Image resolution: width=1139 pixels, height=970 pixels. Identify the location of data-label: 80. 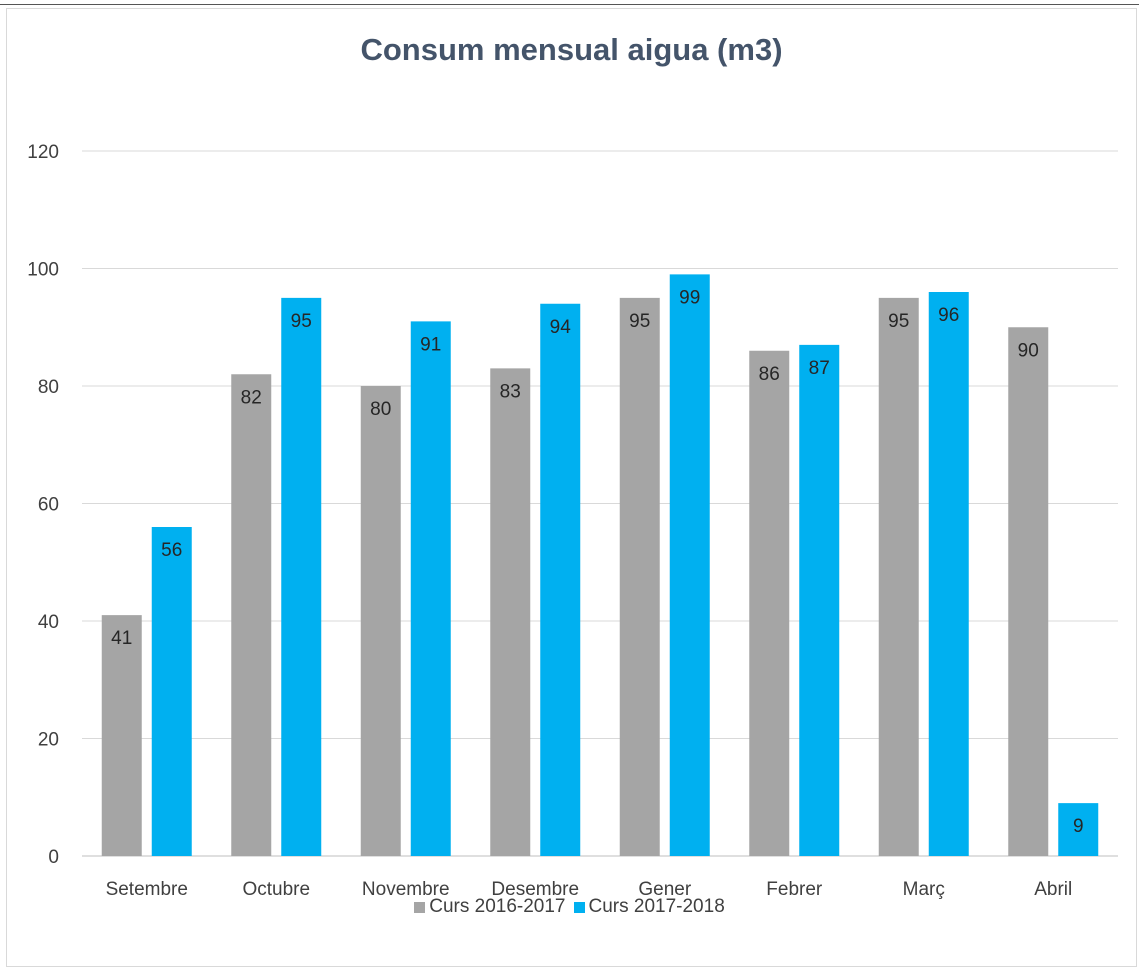
(380, 409).